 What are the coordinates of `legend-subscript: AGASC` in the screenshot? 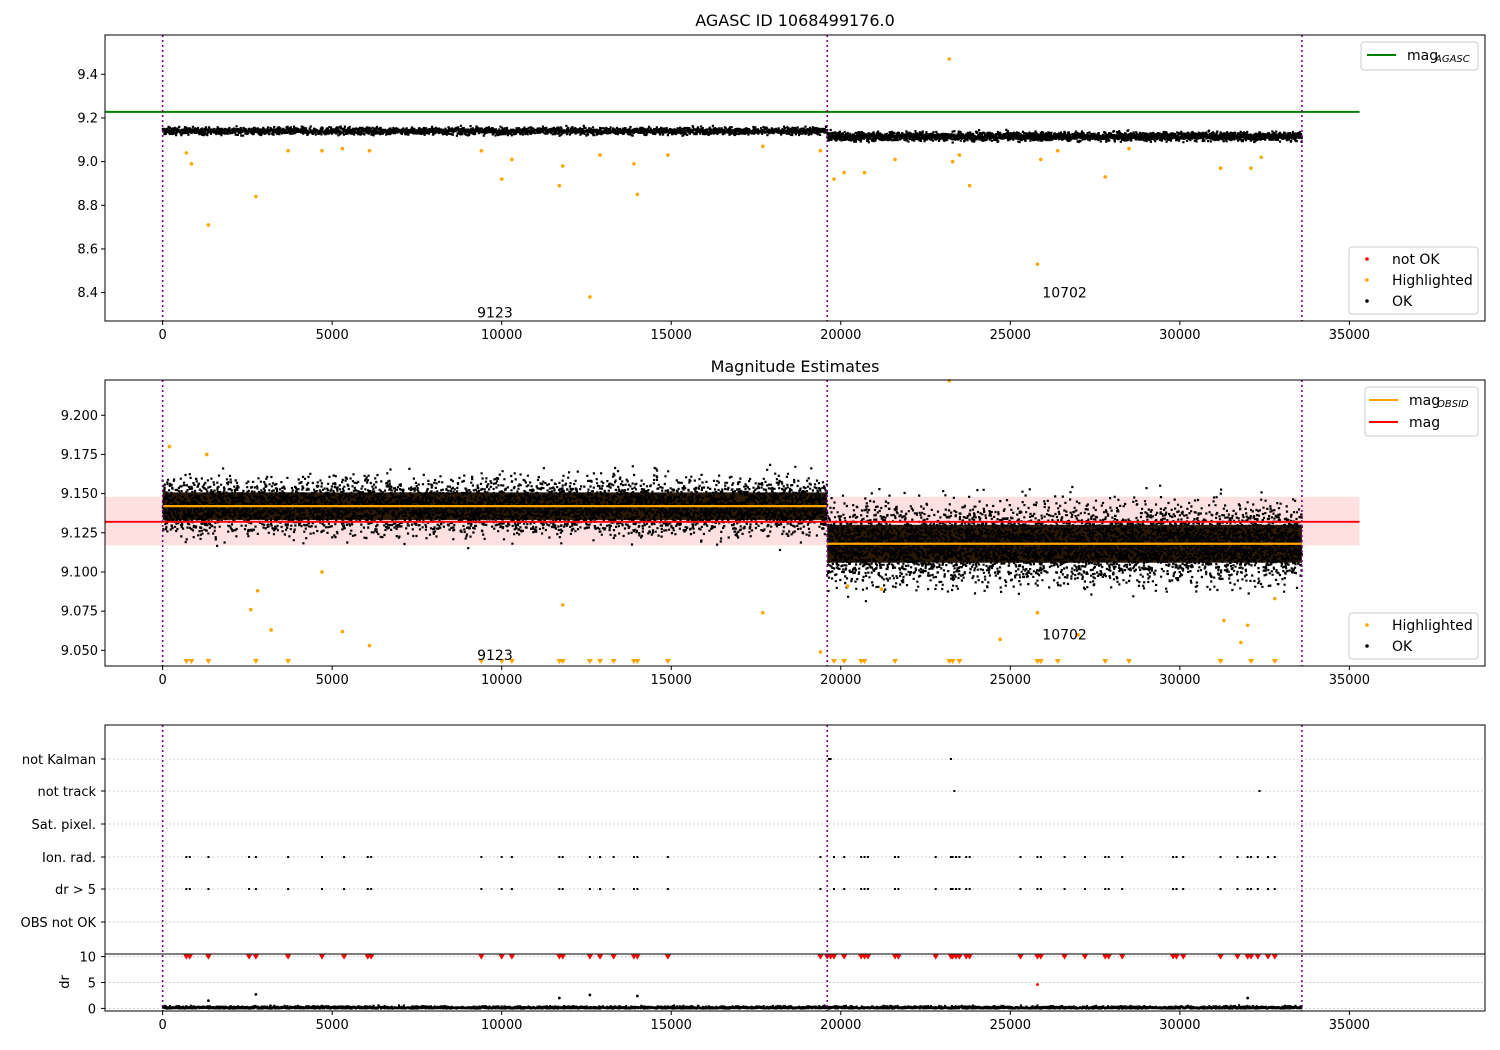 It's located at (1452, 59).